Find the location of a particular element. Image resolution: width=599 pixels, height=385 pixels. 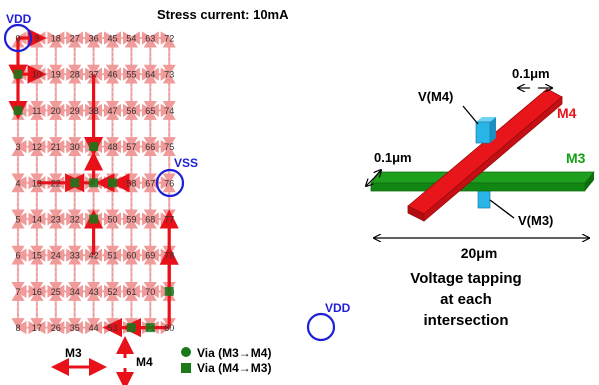

m3-label: M3 is located at coordinates (576, 158).